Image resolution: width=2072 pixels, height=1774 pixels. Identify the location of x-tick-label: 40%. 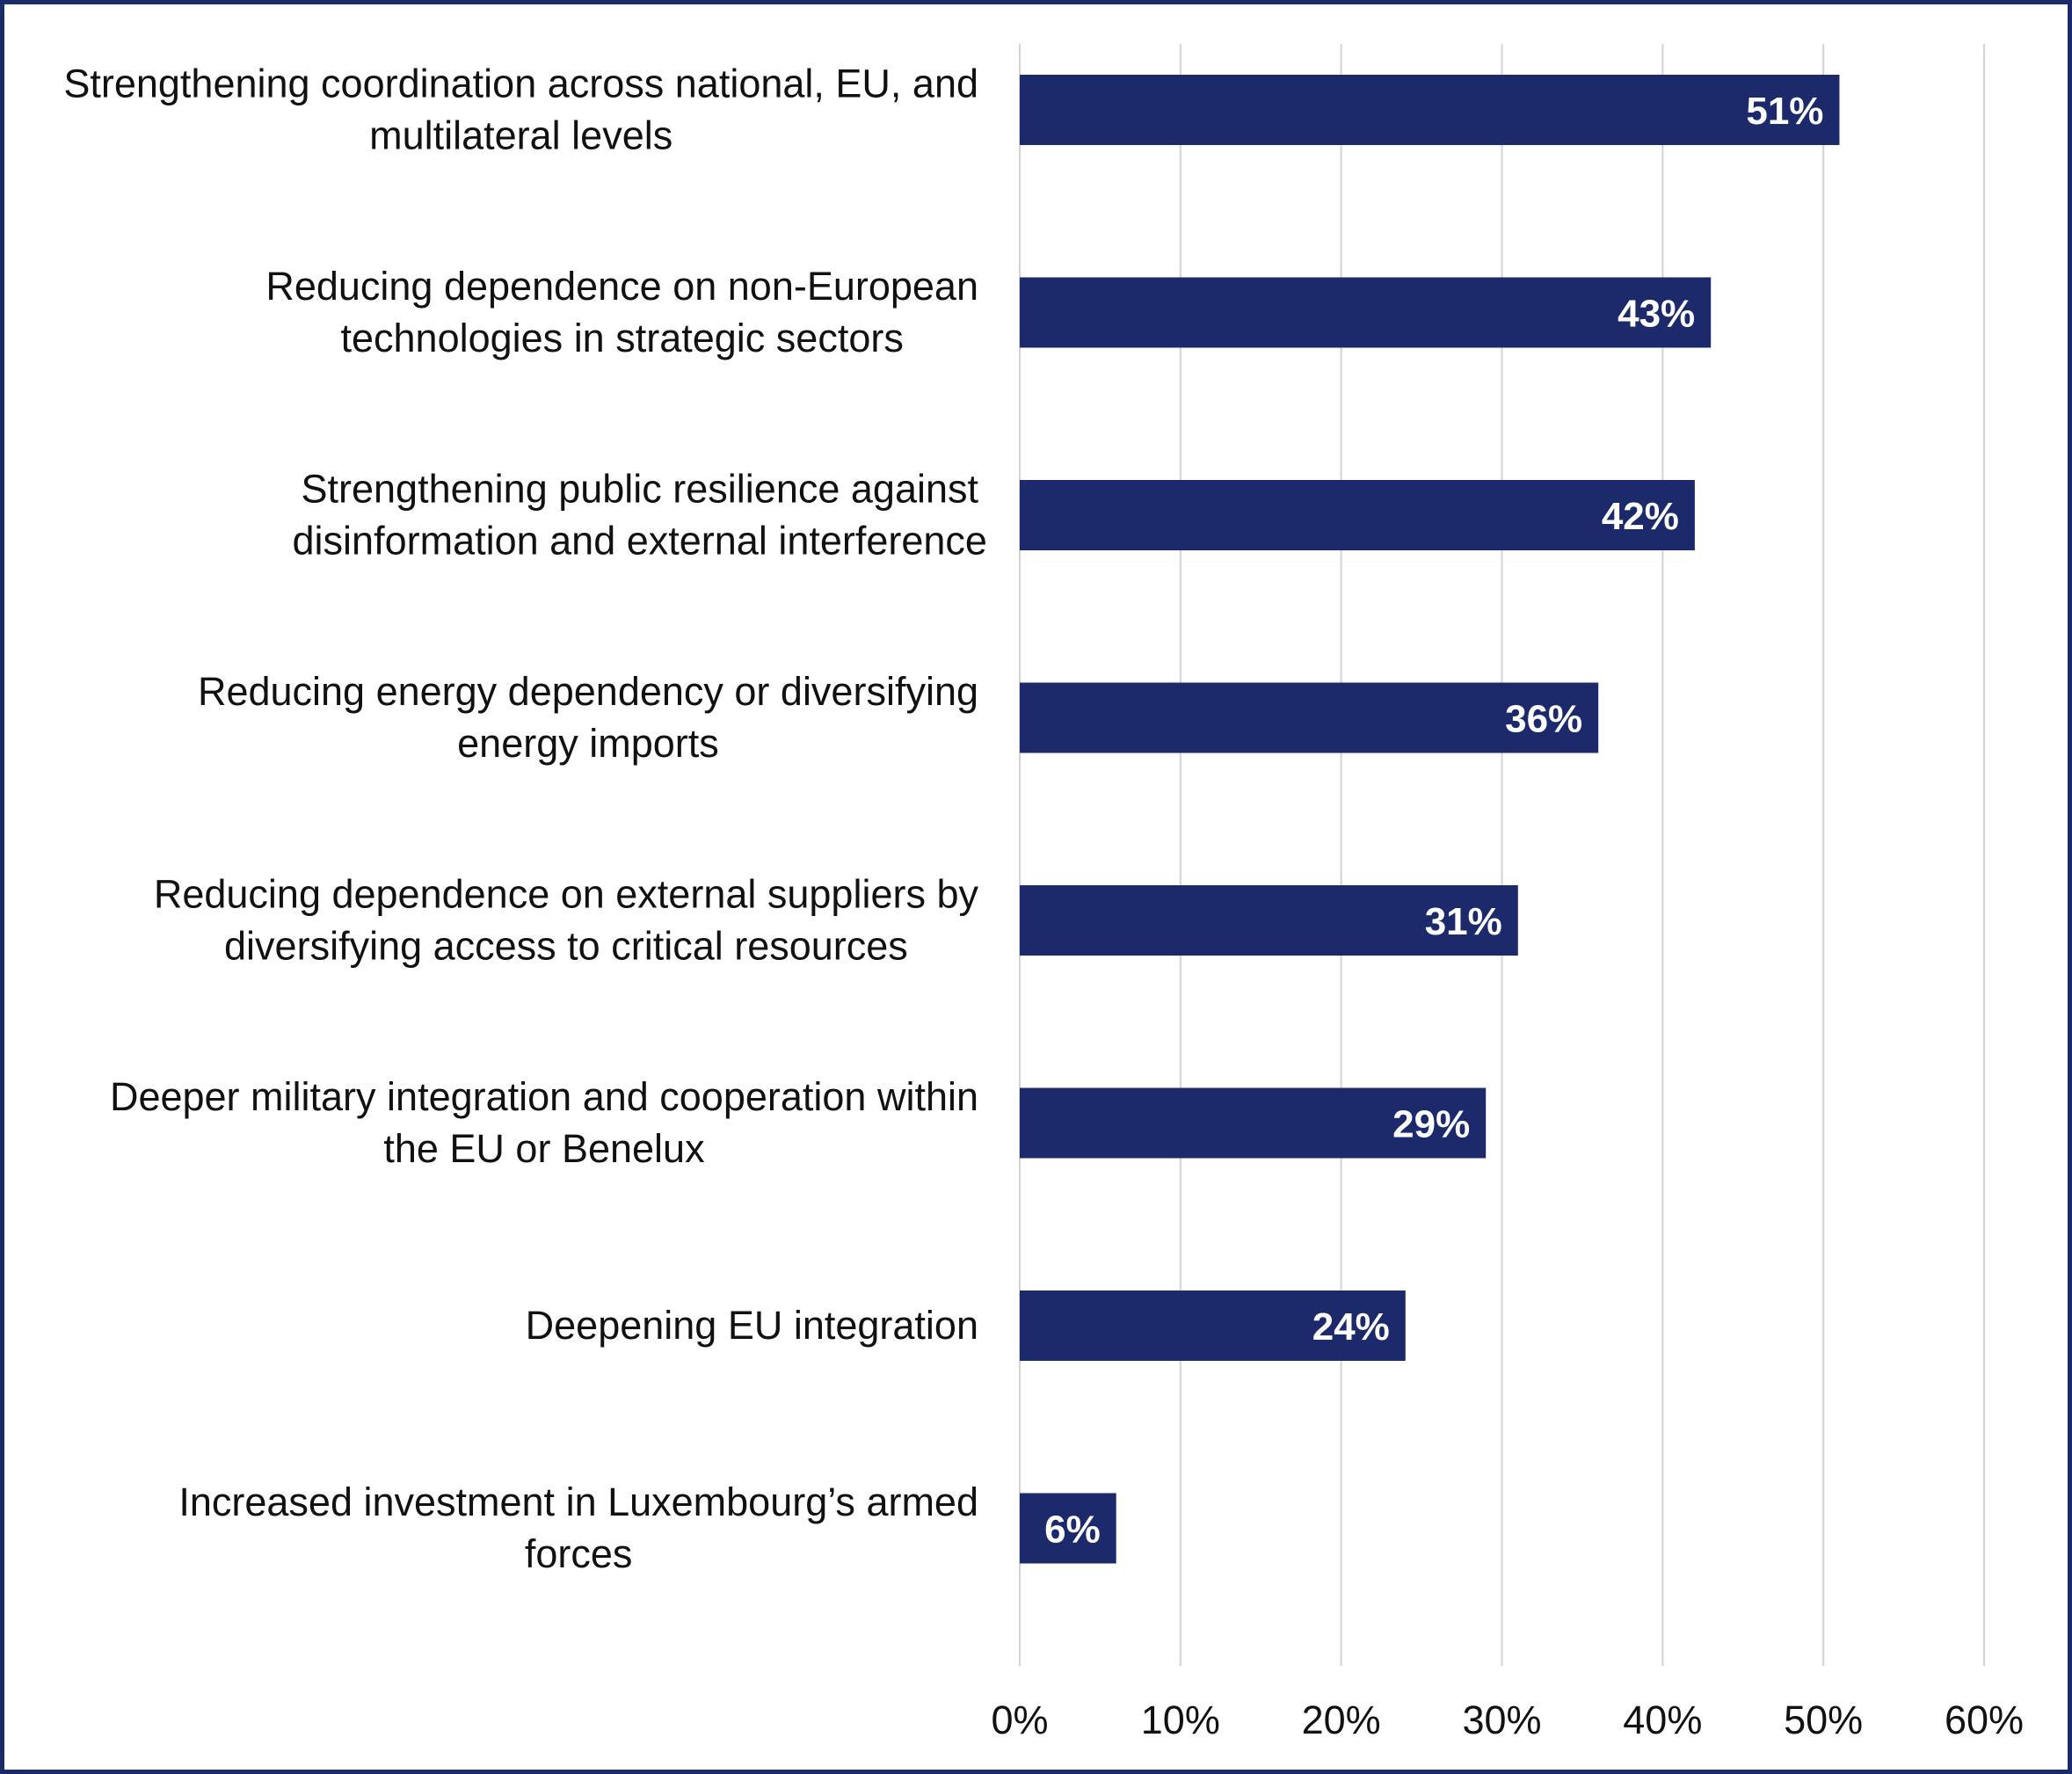
(1662, 1720).